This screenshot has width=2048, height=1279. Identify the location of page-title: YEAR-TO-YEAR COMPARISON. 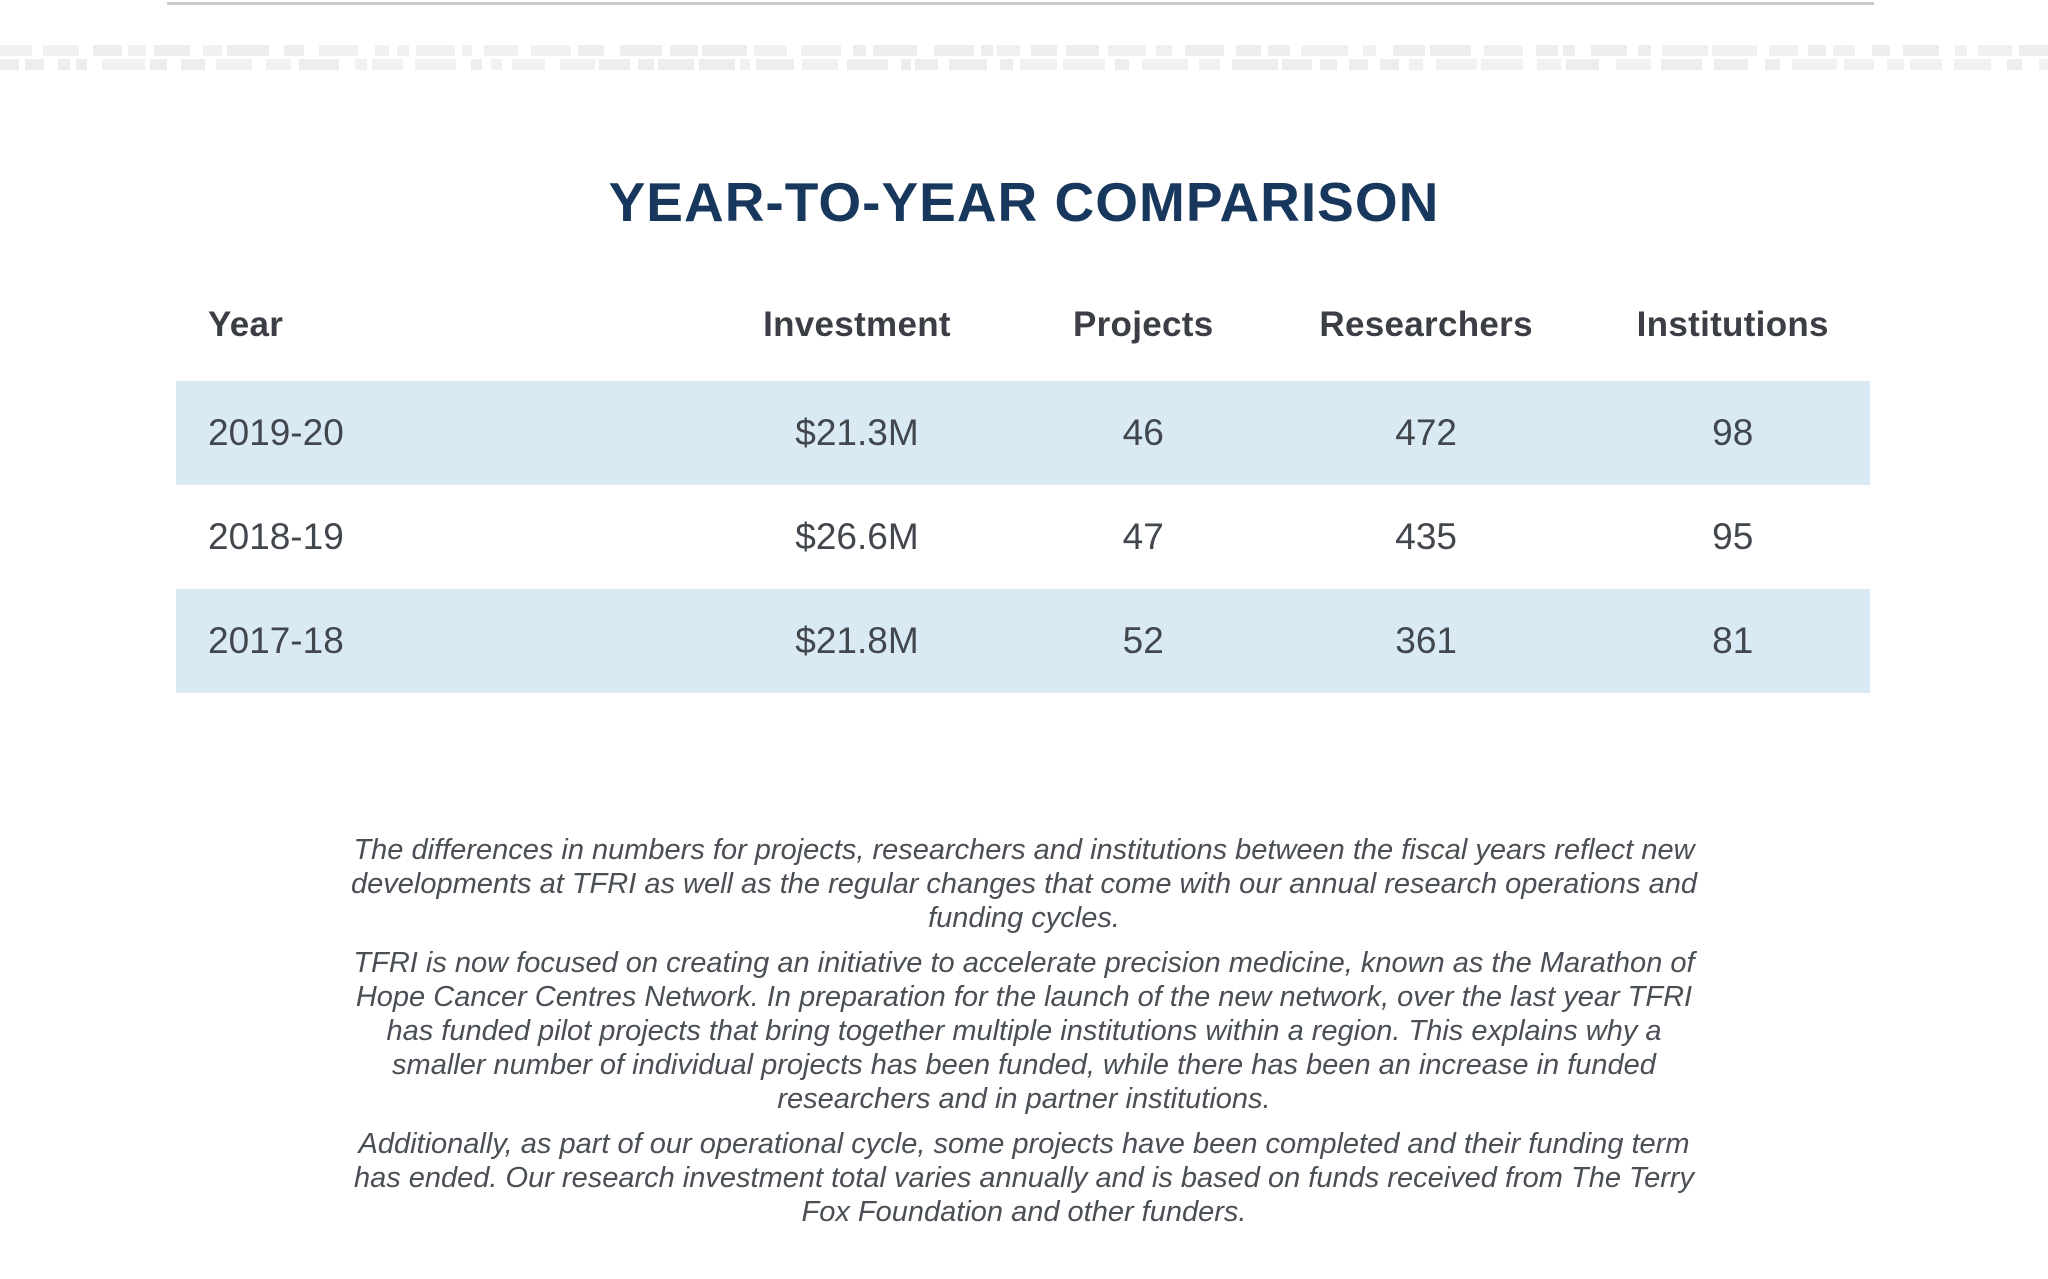
(1024, 201).